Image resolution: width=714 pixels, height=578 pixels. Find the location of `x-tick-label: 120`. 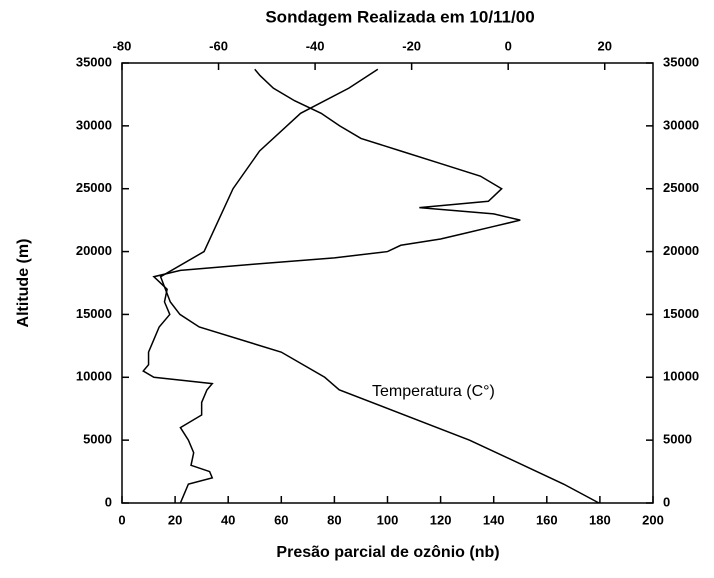

x-tick-label: 120 is located at coordinates (441, 519).